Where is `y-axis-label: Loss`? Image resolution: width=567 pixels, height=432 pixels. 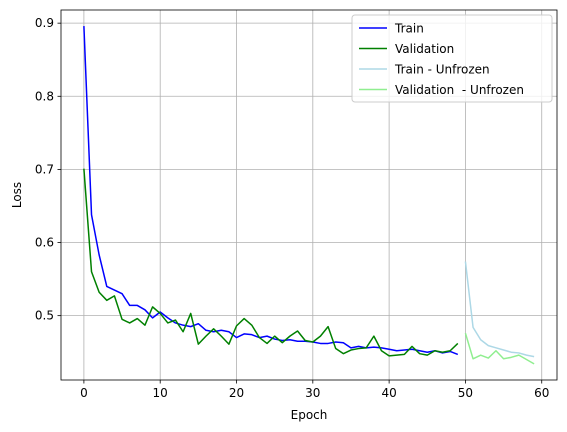 y-axis-label: Loss is located at coordinates (17, 195).